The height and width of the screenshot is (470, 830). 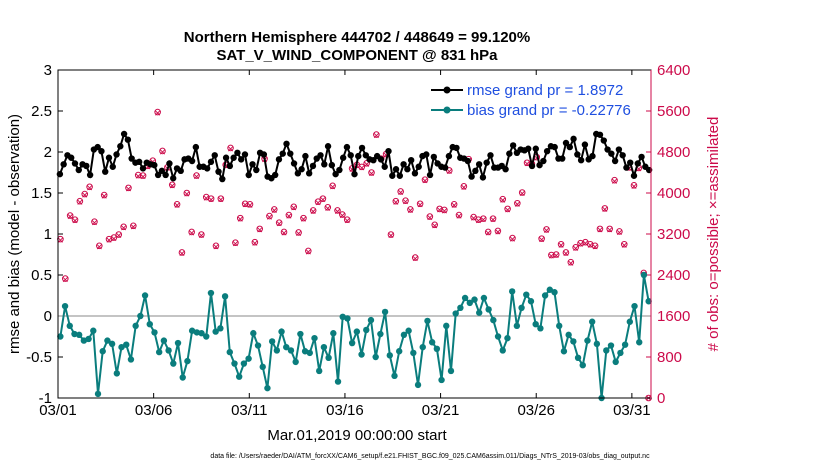 What do you see at coordinates (48, 234) in the screenshot?
I see `y-tick-label: 1` at bounding box center [48, 234].